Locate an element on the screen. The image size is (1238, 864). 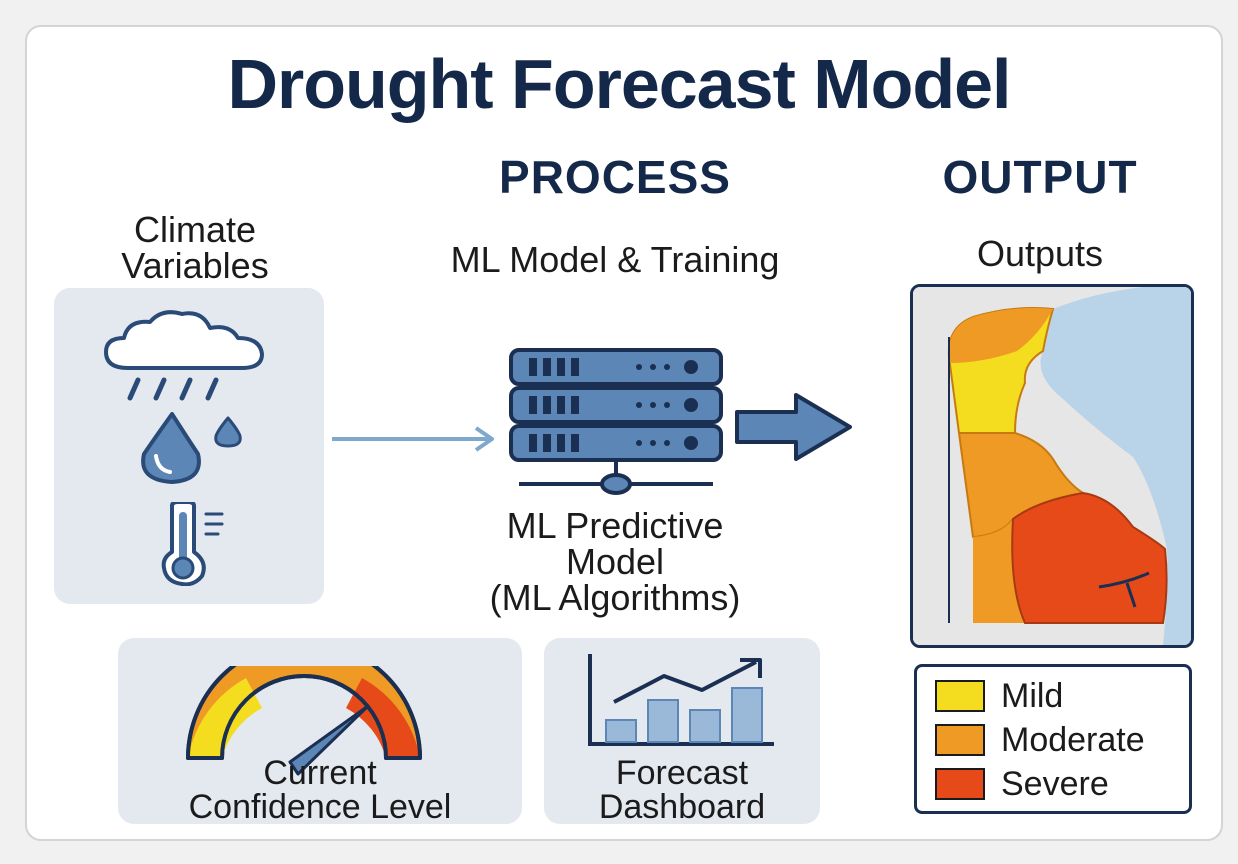
legend-swatch-mild is located at coordinates (960, 696).